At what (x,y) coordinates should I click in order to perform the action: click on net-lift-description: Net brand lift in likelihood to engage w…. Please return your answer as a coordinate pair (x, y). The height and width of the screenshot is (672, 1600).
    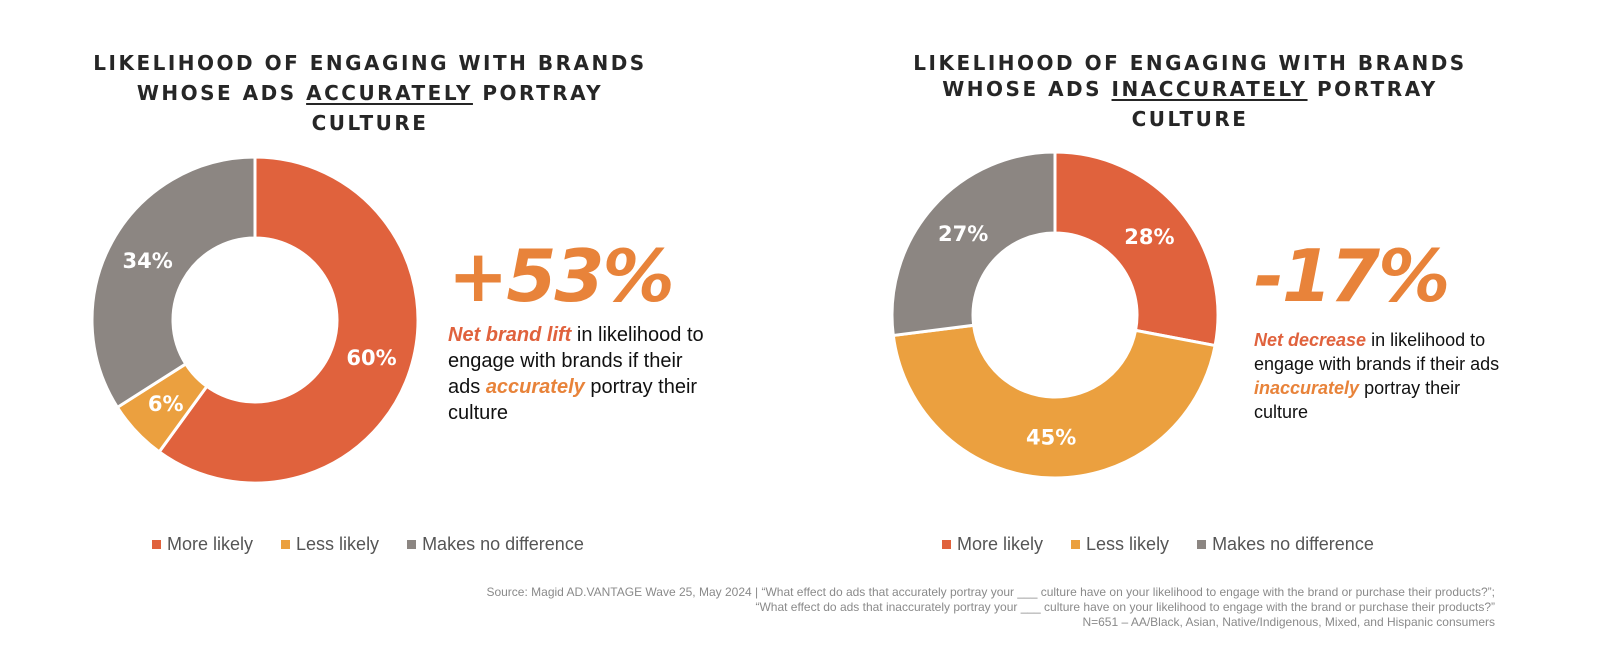
    Looking at the image, I should click on (578, 374).